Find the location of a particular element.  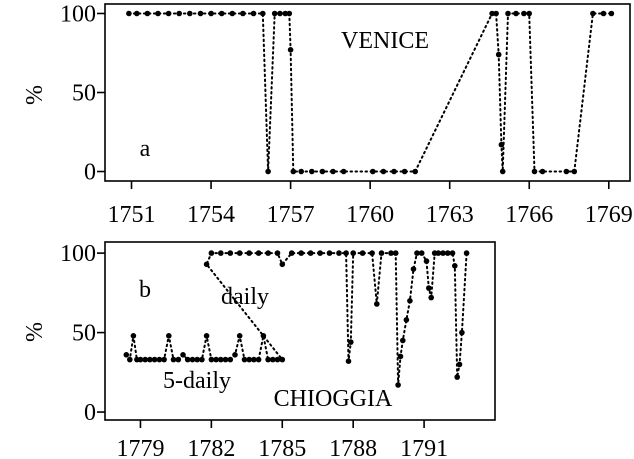

x-tick-label: 1788 is located at coordinates (353, 447).